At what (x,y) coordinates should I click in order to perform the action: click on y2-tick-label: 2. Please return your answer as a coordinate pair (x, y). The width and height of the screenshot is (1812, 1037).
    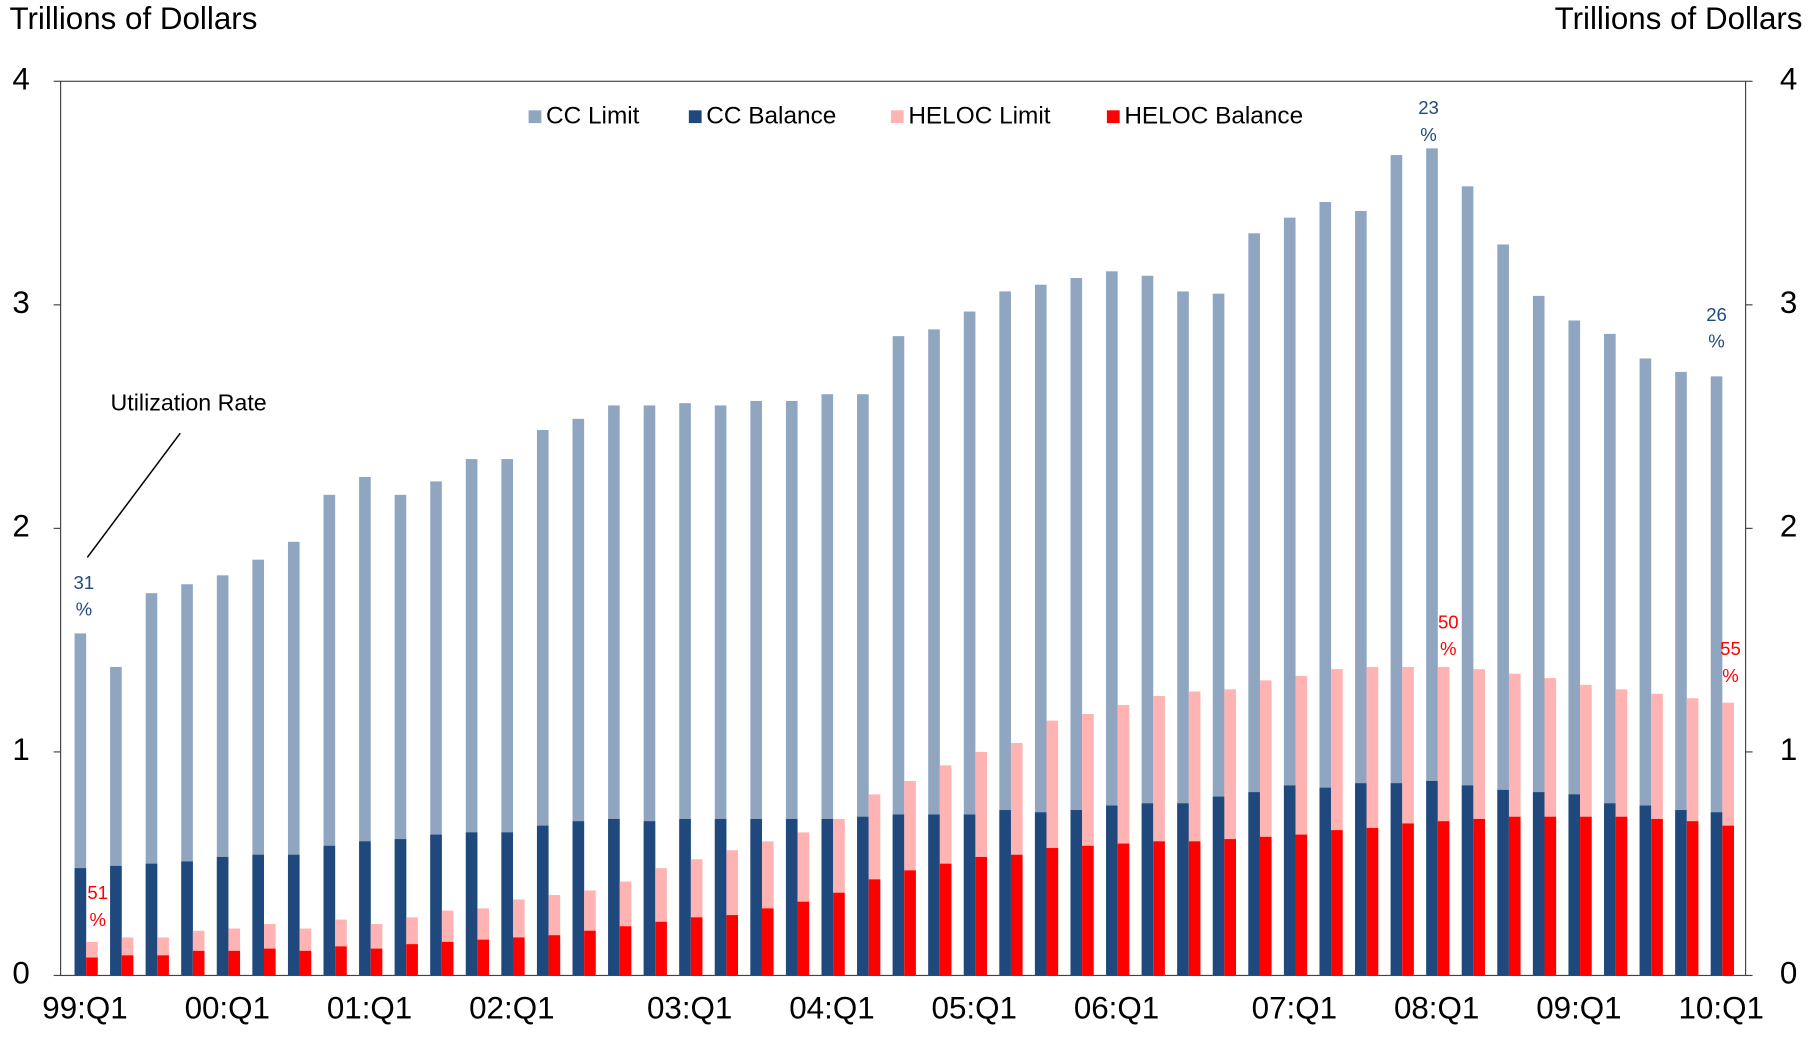
    Looking at the image, I should click on (1788, 526).